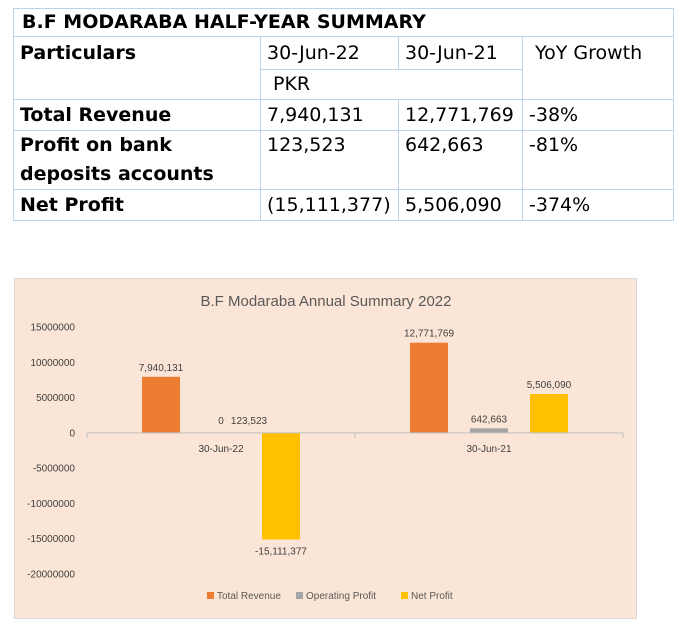 The image size is (684, 631). What do you see at coordinates (137, 53) in the screenshot?
I see `particulars-header: Particulars` at bounding box center [137, 53].